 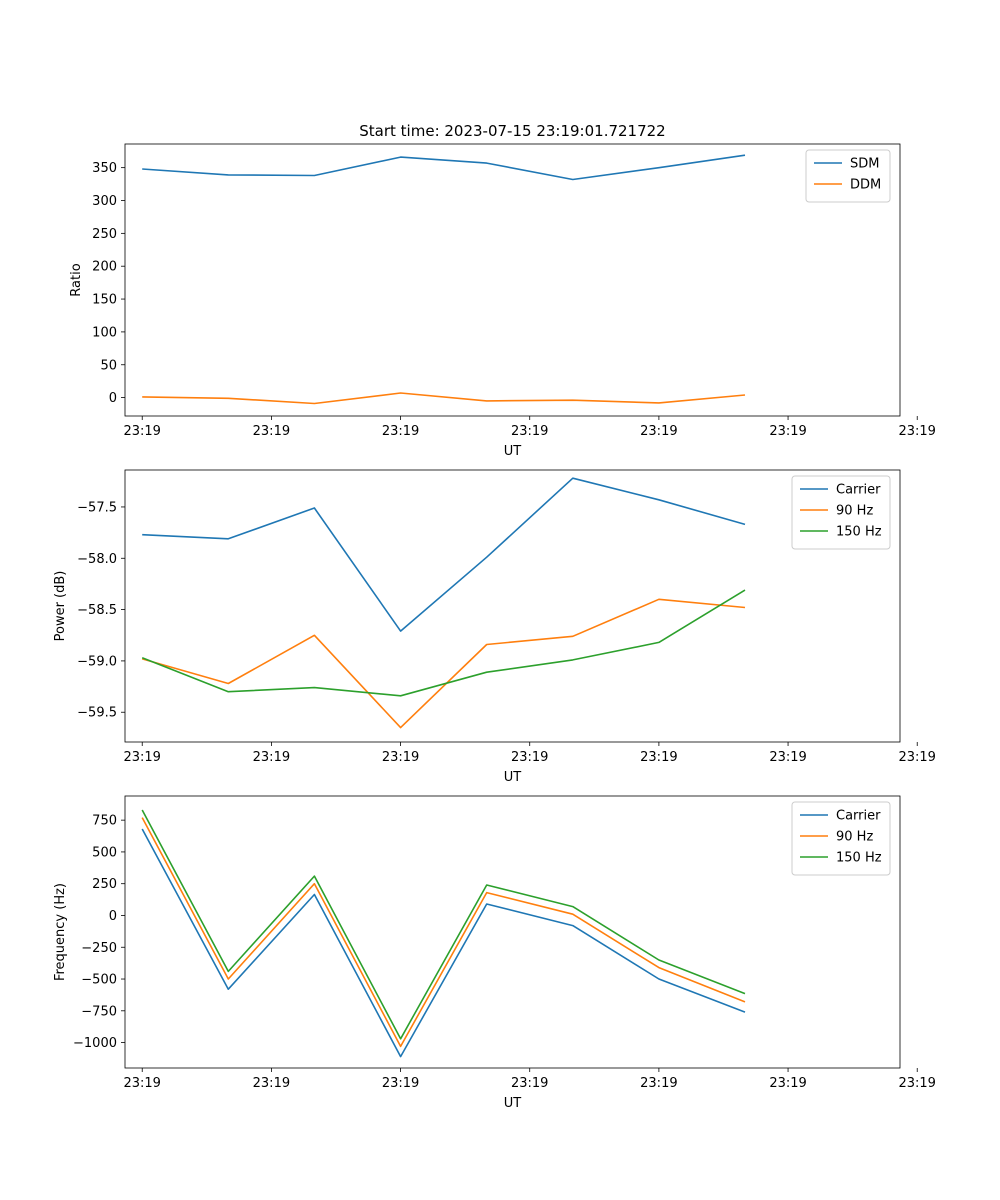 I want to click on y-tick-label: 750, so click(x=104, y=821).